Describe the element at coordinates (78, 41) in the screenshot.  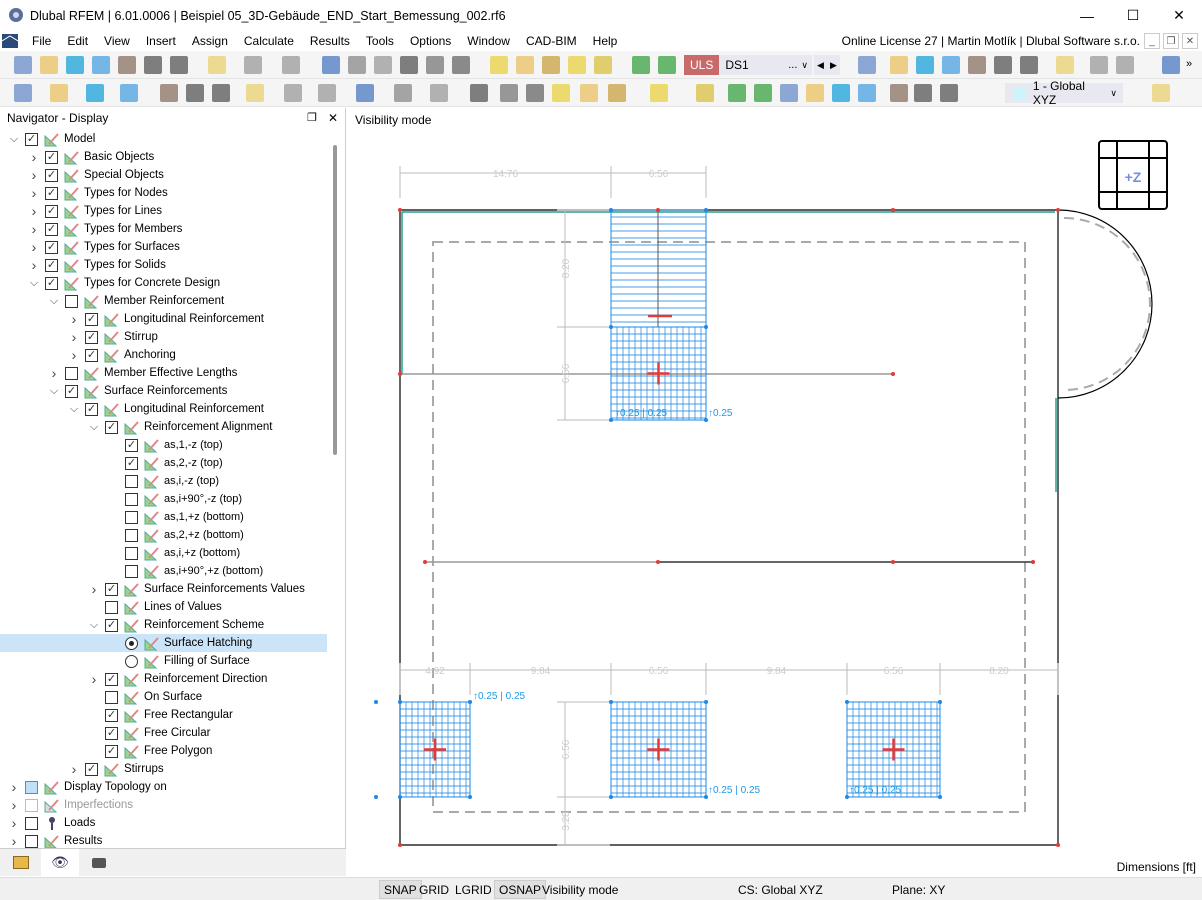
I see `menu-edit: Edit` at that location.